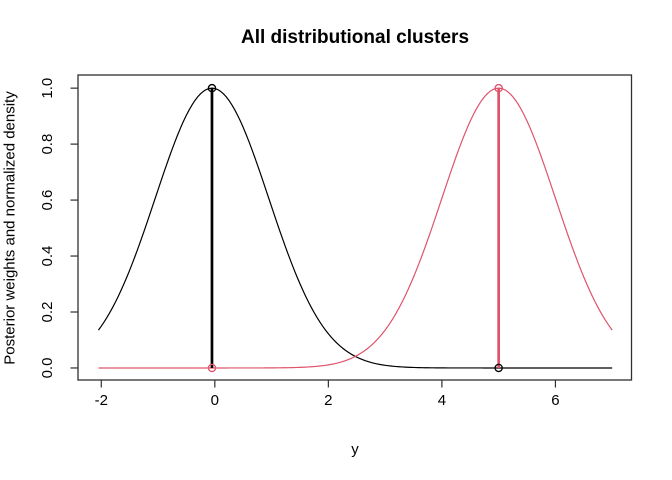  I want to click on x-tick-label: 6, so click(555, 400).